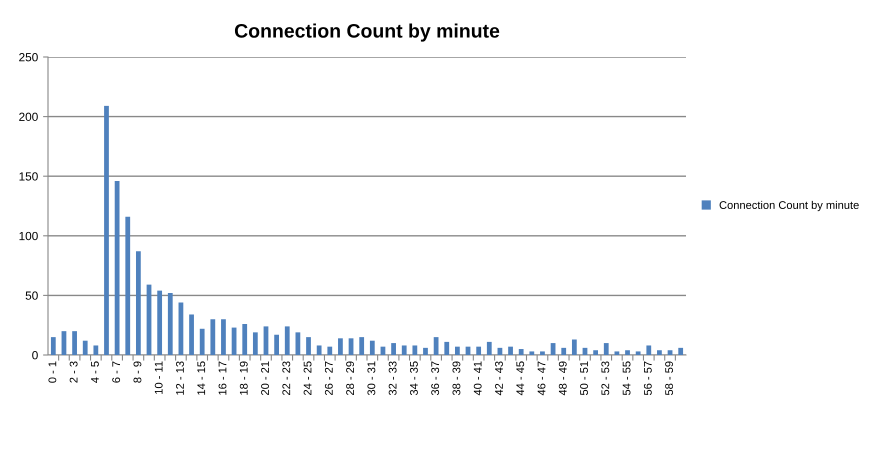 The height and width of the screenshot is (450, 888). I want to click on x-tick-label: 28 - 29, so click(350, 378).